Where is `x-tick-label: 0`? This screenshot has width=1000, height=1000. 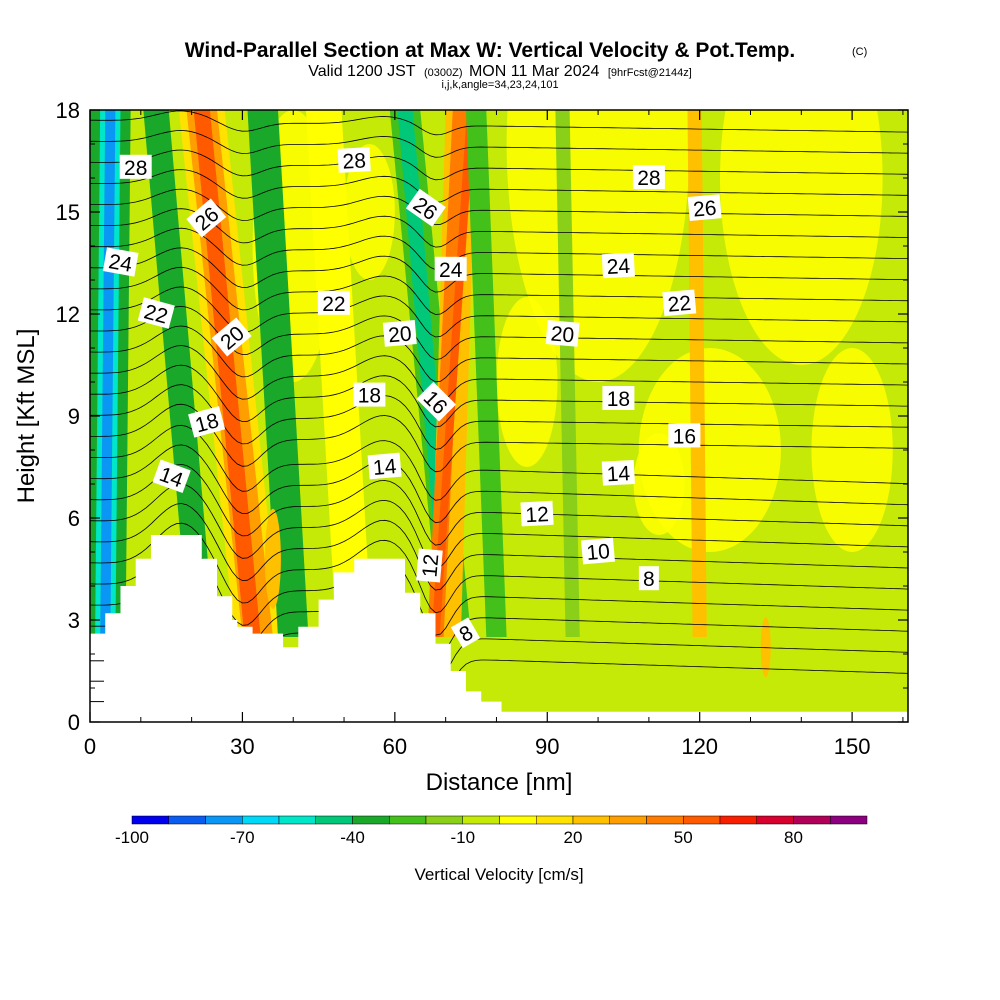
x-tick-label: 0 is located at coordinates (90, 746).